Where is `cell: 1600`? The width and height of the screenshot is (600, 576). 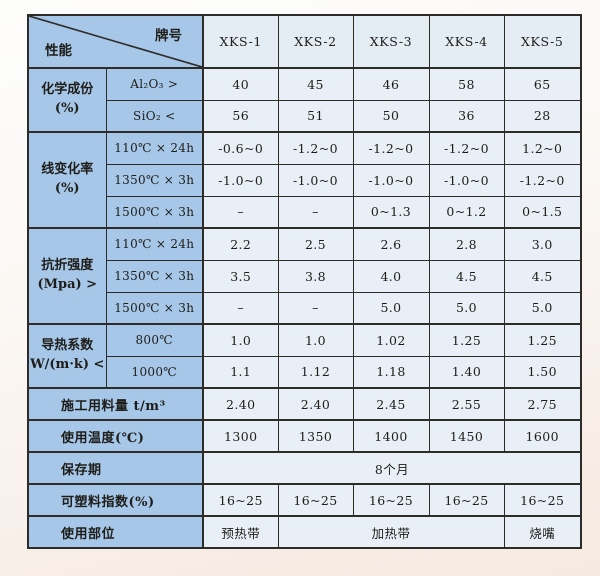
cell: 1600 is located at coordinates (542, 436).